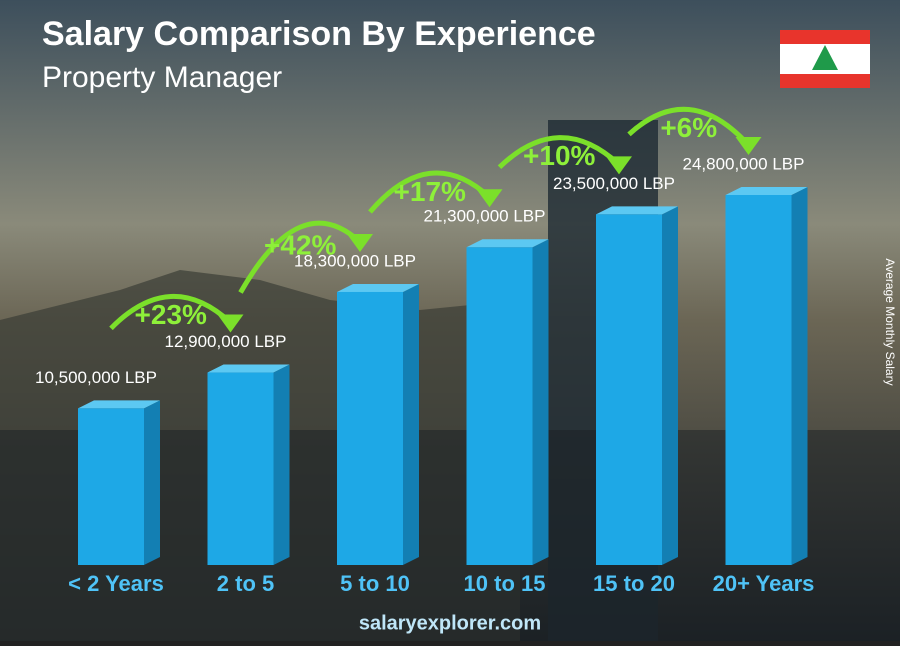  I want to click on increase-label: +42%, so click(300, 245).